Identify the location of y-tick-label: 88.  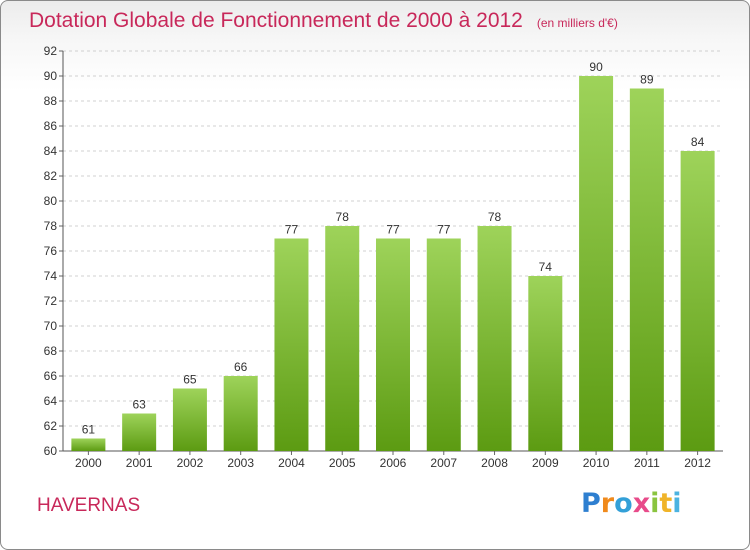
(51, 101).